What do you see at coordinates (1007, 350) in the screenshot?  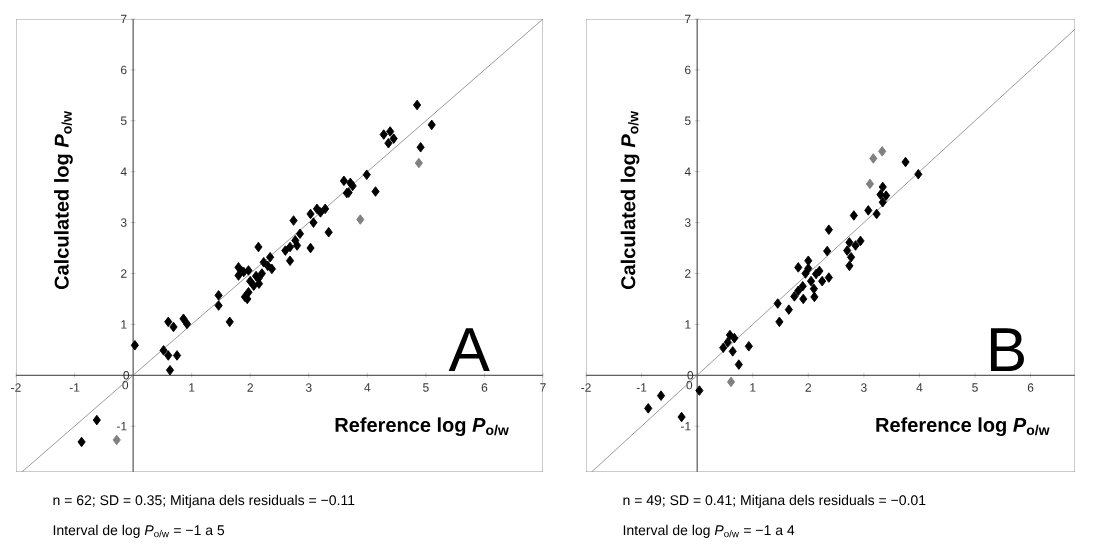 I see `annotation: B` at bounding box center [1007, 350].